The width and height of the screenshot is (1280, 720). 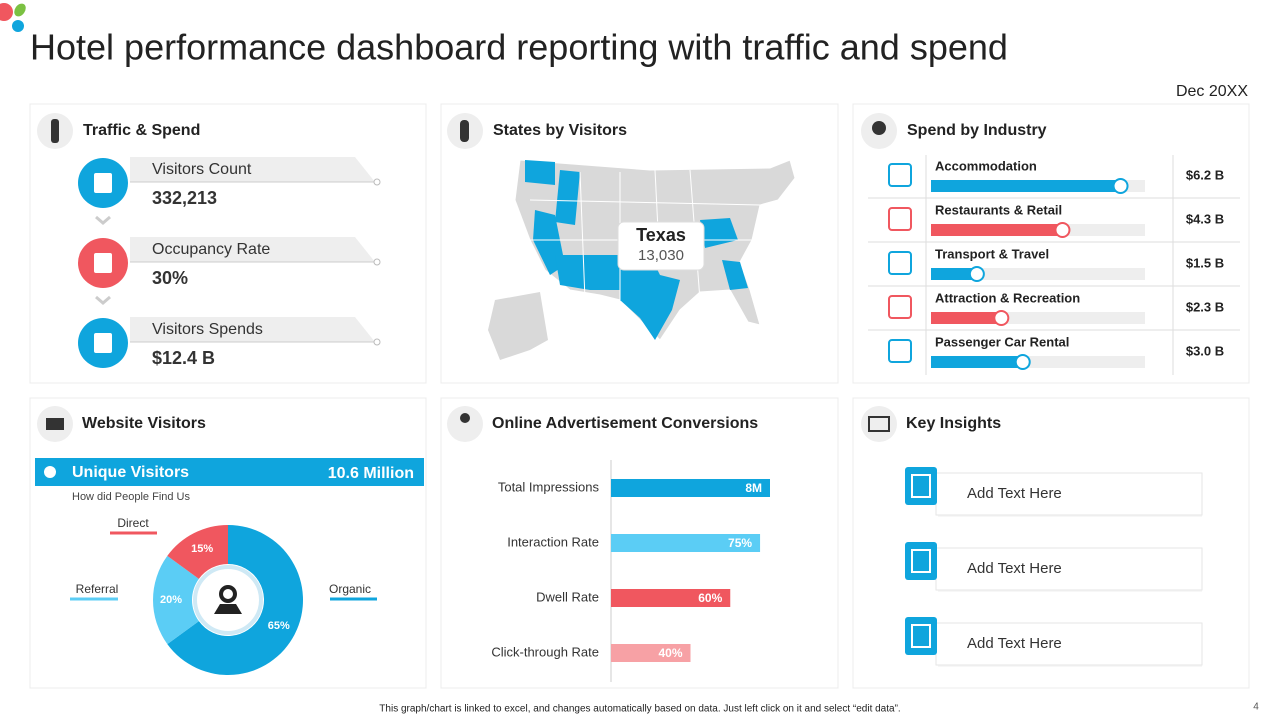 What do you see at coordinates (992, 253) in the screenshot?
I see `industry-label: Transport & Travel` at bounding box center [992, 253].